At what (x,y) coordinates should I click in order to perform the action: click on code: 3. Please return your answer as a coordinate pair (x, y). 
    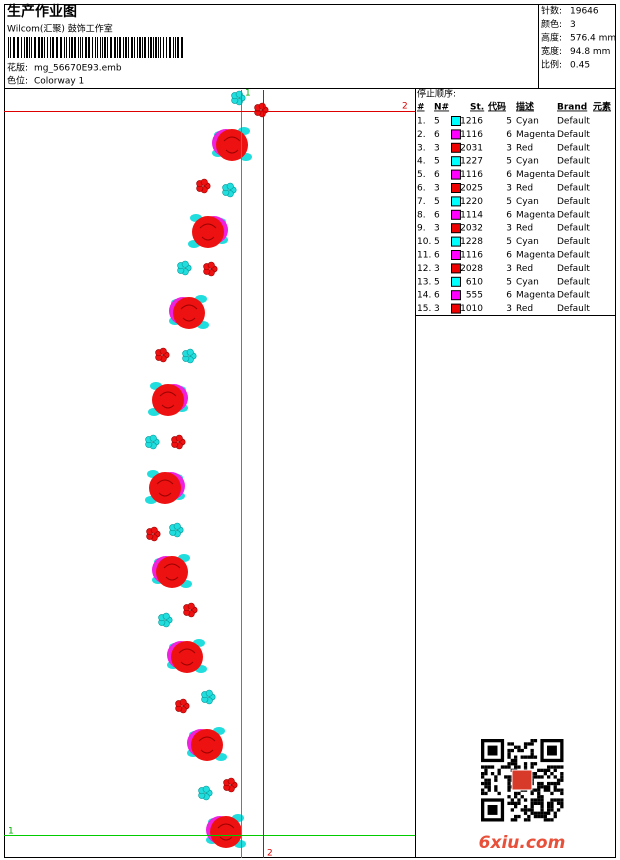
    Looking at the image, I should click on (509, 148).